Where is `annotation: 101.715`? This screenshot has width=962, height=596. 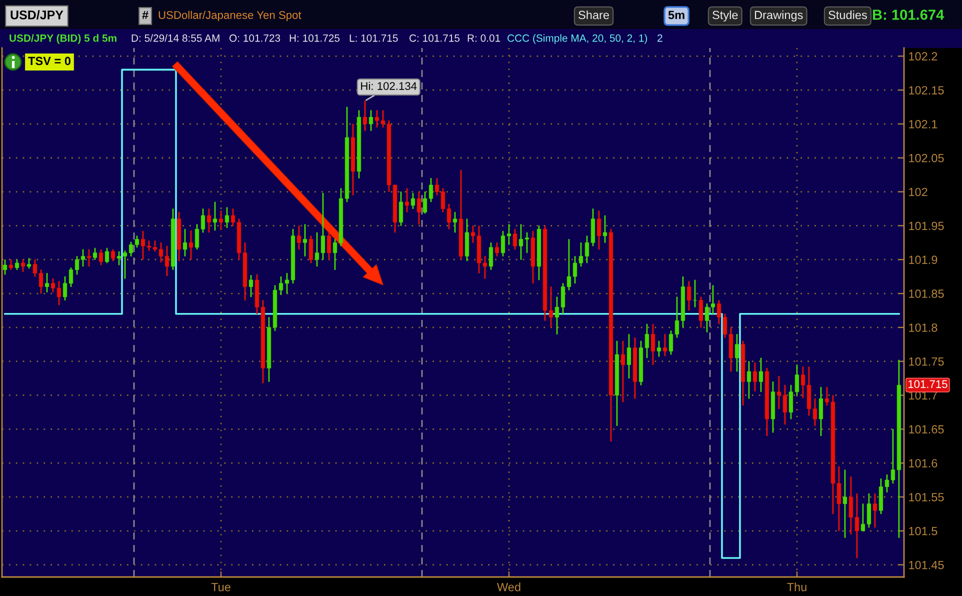 annotation: 101.715 is located at coordinates (928, 384).